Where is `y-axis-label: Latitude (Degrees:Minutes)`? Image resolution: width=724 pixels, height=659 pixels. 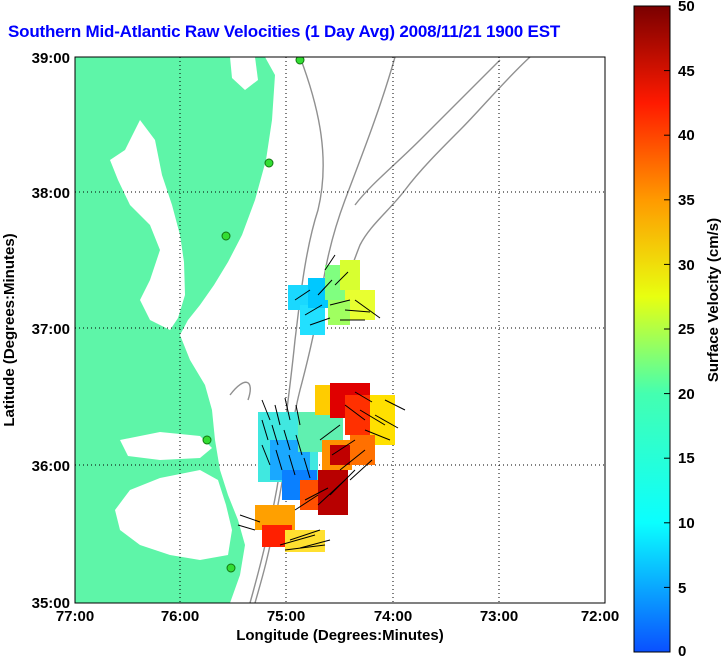 y-axis-label: Latitude (Degrees:Minutes) is located at coordinates (9, 329).